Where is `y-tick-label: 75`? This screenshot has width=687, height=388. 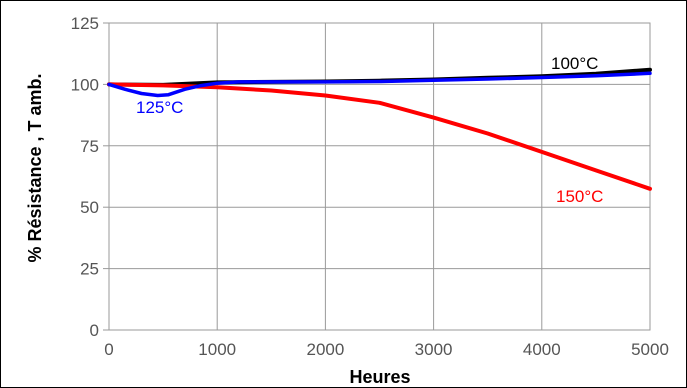 y-tick-label: 75 is located at coordinates (89, 146).